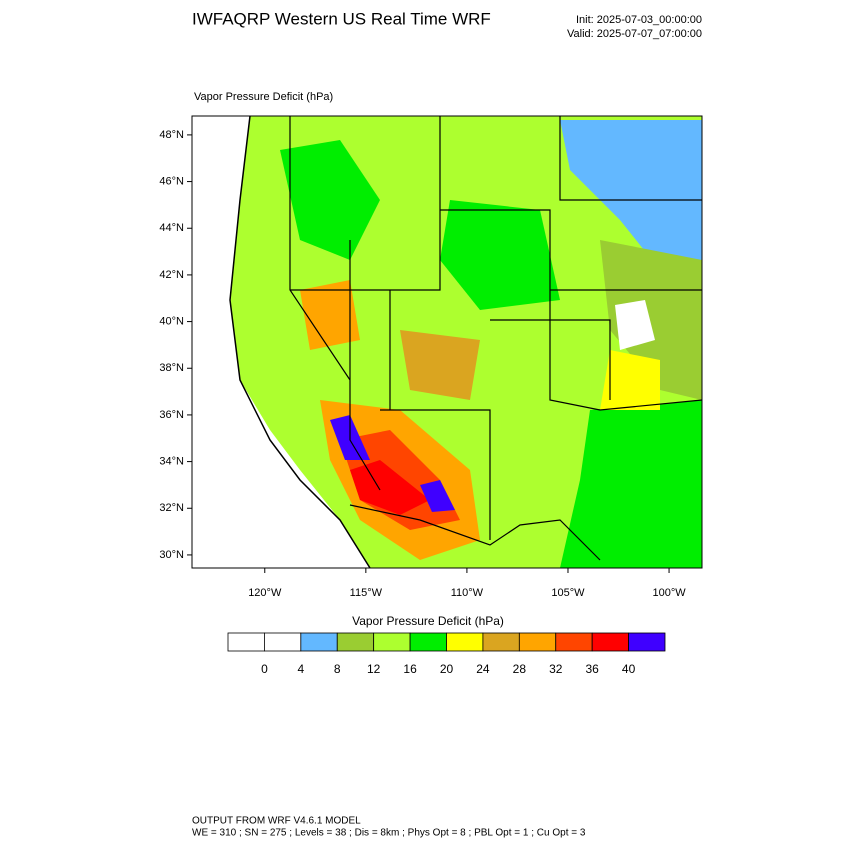  Describe the element at coordinates (171, 275) in the screenshot. I see `lat-tick-label: 42°N` at that location.